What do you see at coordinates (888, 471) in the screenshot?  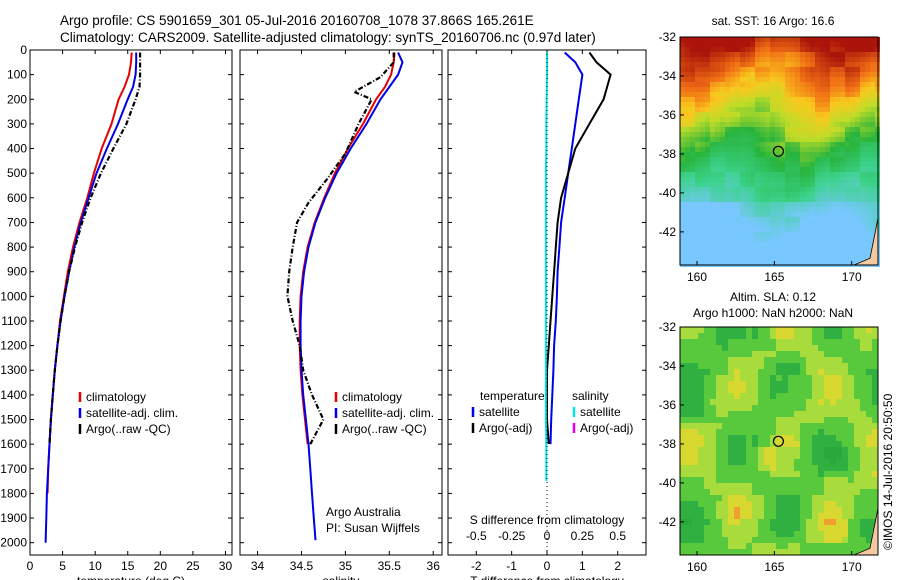 I see `imos-stamp: ©IMOS 14-Jul-2016 20:50:50` at bounding box center [888, 471].